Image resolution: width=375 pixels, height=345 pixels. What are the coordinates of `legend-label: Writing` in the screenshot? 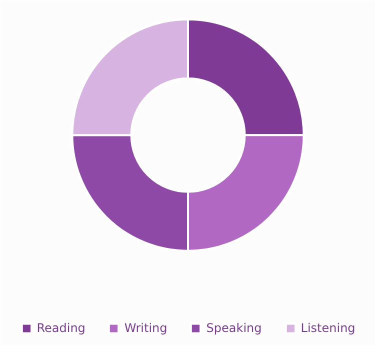 It's located at (146, 328).